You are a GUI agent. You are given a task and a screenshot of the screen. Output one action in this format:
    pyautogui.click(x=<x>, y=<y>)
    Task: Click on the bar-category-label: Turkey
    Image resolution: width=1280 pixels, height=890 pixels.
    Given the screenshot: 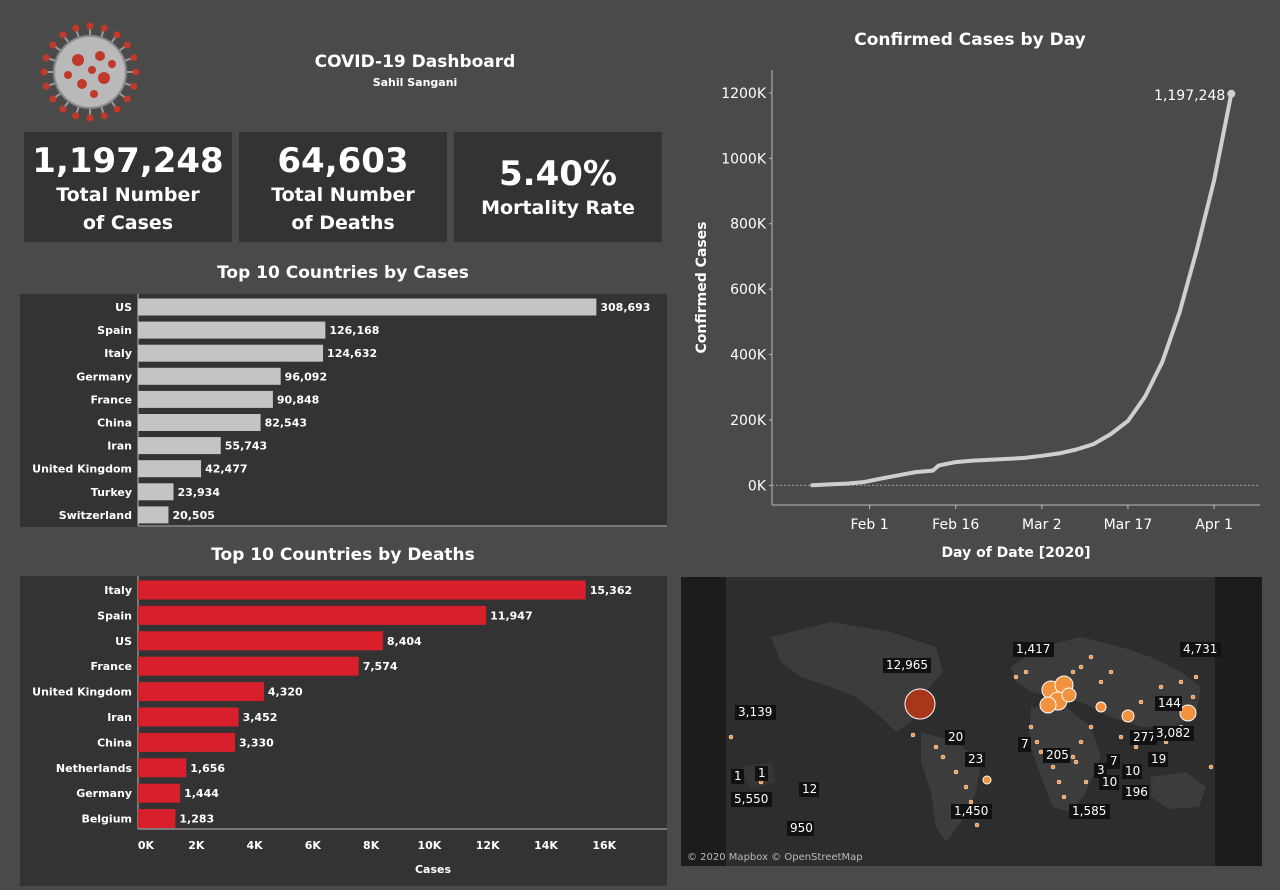 What is the action you would take?
    pyautogui.click(x=111, y=492)
    